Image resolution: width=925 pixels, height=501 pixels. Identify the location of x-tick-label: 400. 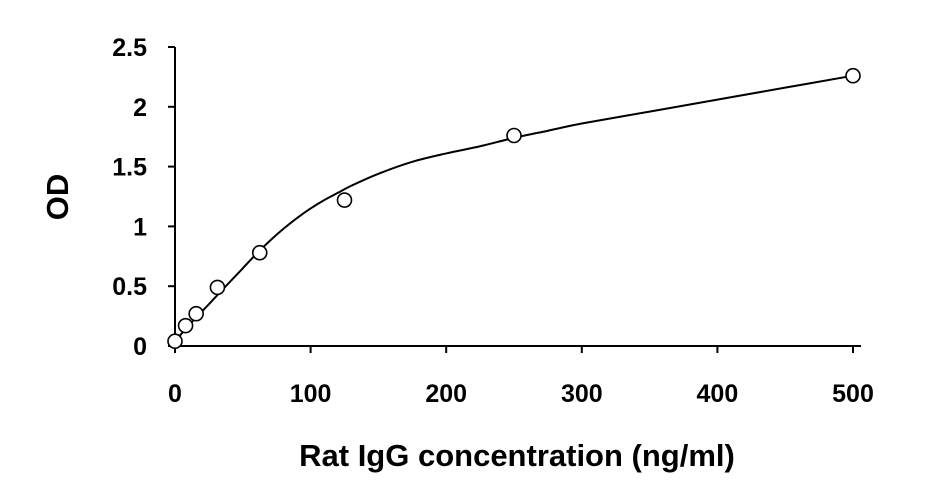
(718, 394).